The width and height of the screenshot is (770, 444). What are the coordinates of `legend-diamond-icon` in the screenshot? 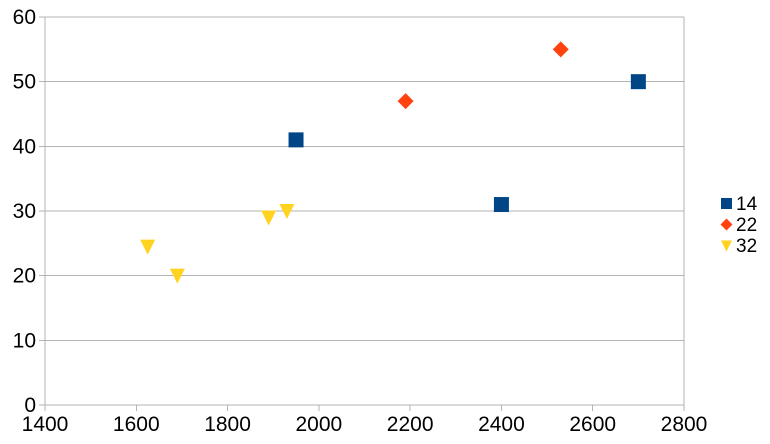 It's located at (726, 224).